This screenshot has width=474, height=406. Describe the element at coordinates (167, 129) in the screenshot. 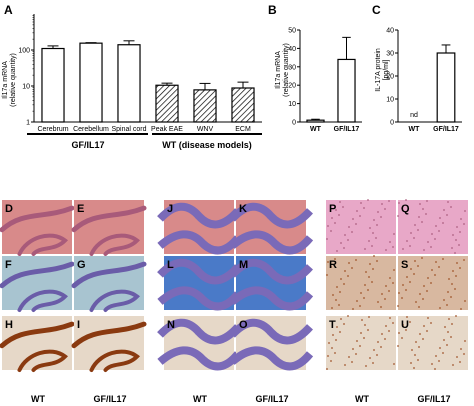

I see `chart-a-category-label: Peak EAE` at that location.